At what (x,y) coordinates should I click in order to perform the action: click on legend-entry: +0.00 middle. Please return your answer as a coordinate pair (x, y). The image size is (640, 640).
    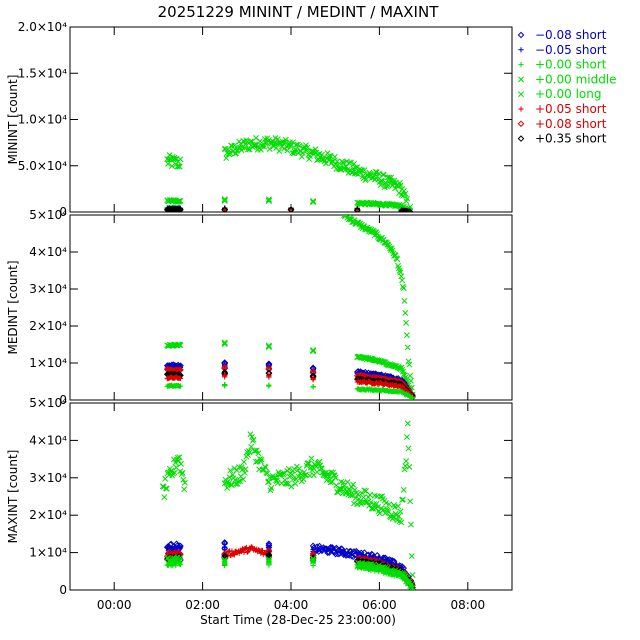
    Looking at the image, I should click on (567, 79).